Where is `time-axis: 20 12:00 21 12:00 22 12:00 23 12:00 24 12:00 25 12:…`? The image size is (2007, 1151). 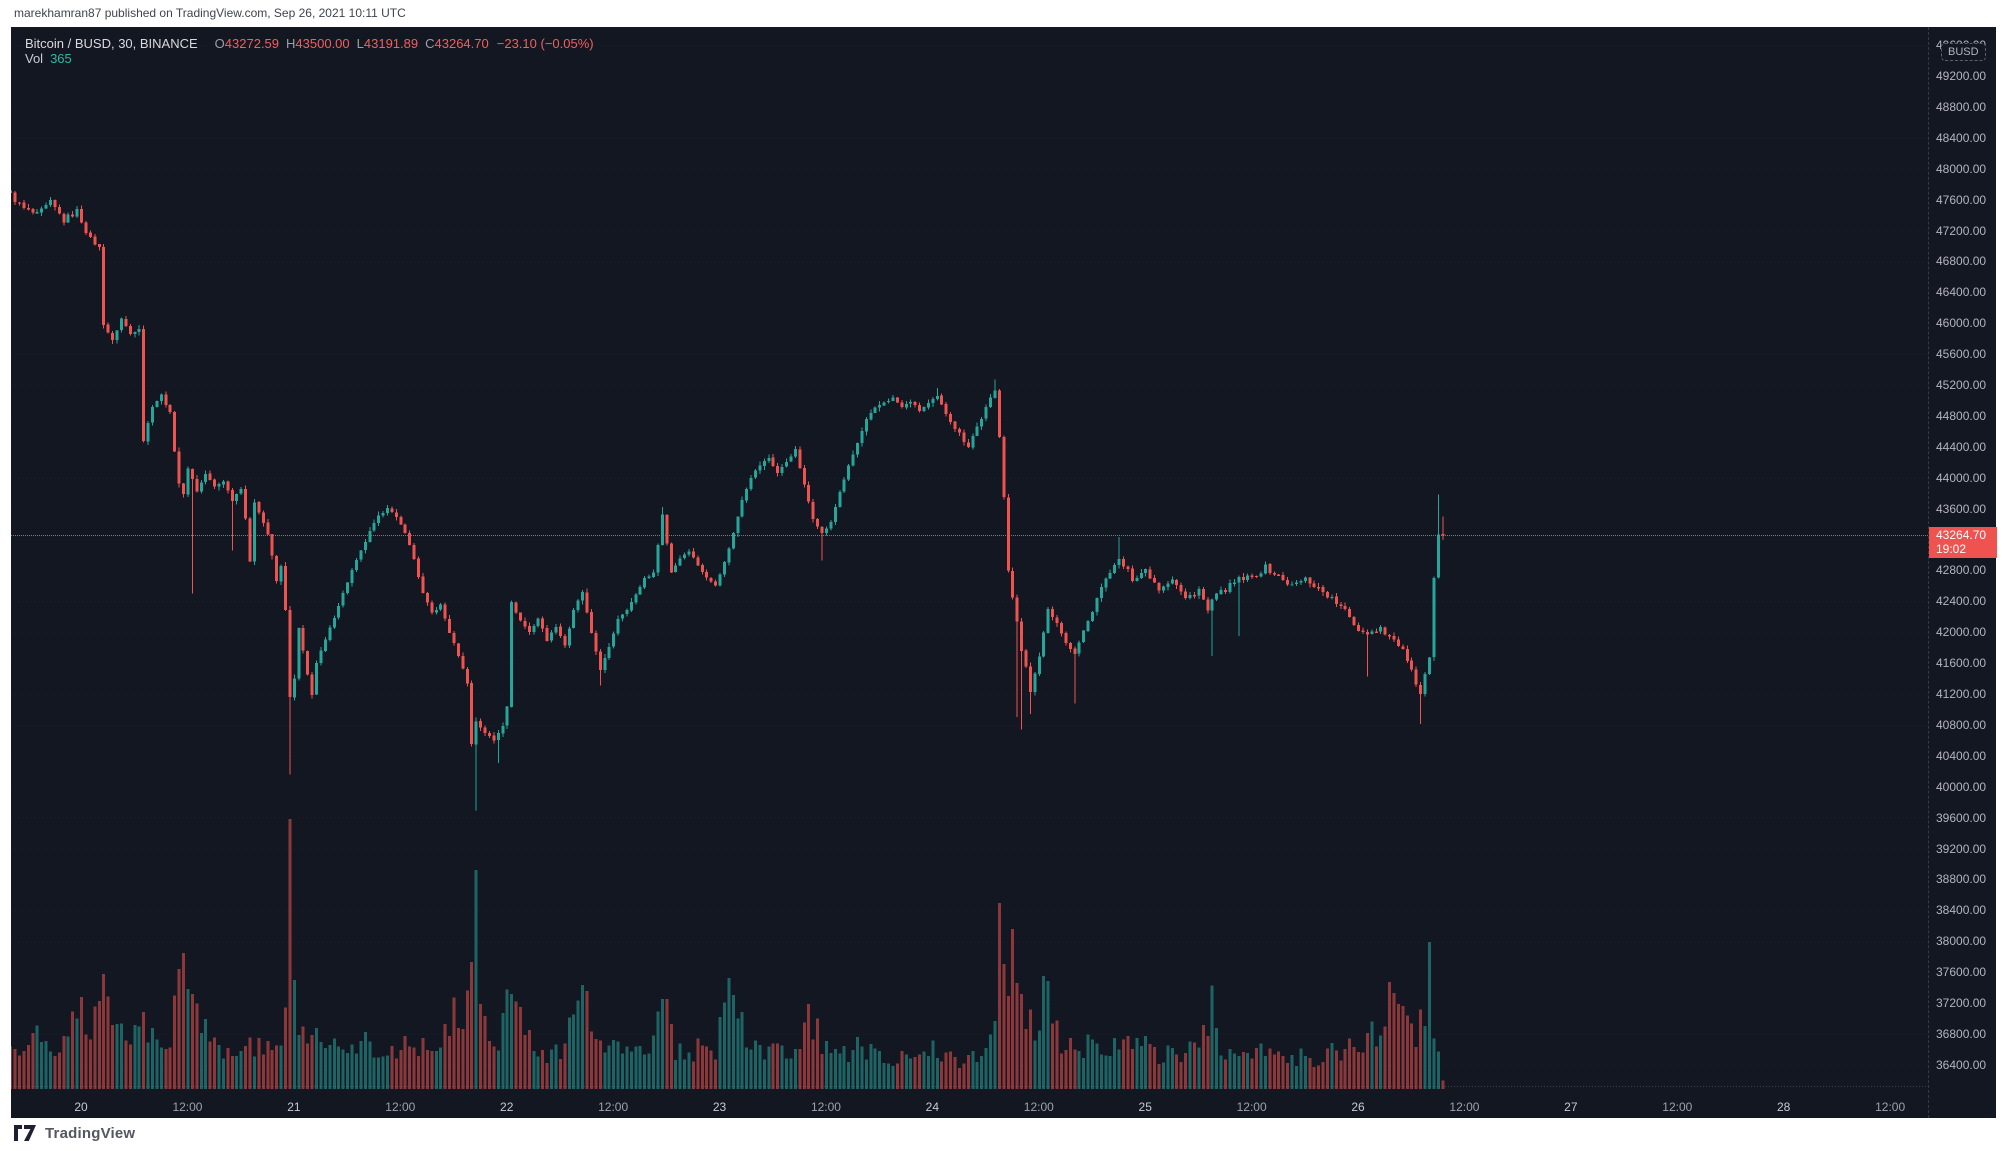 time-axis: 20 12:00 21 12:00 22 12:00 23 12:00 24 12:00 25 12:… is located at coordinates (969, 1105).